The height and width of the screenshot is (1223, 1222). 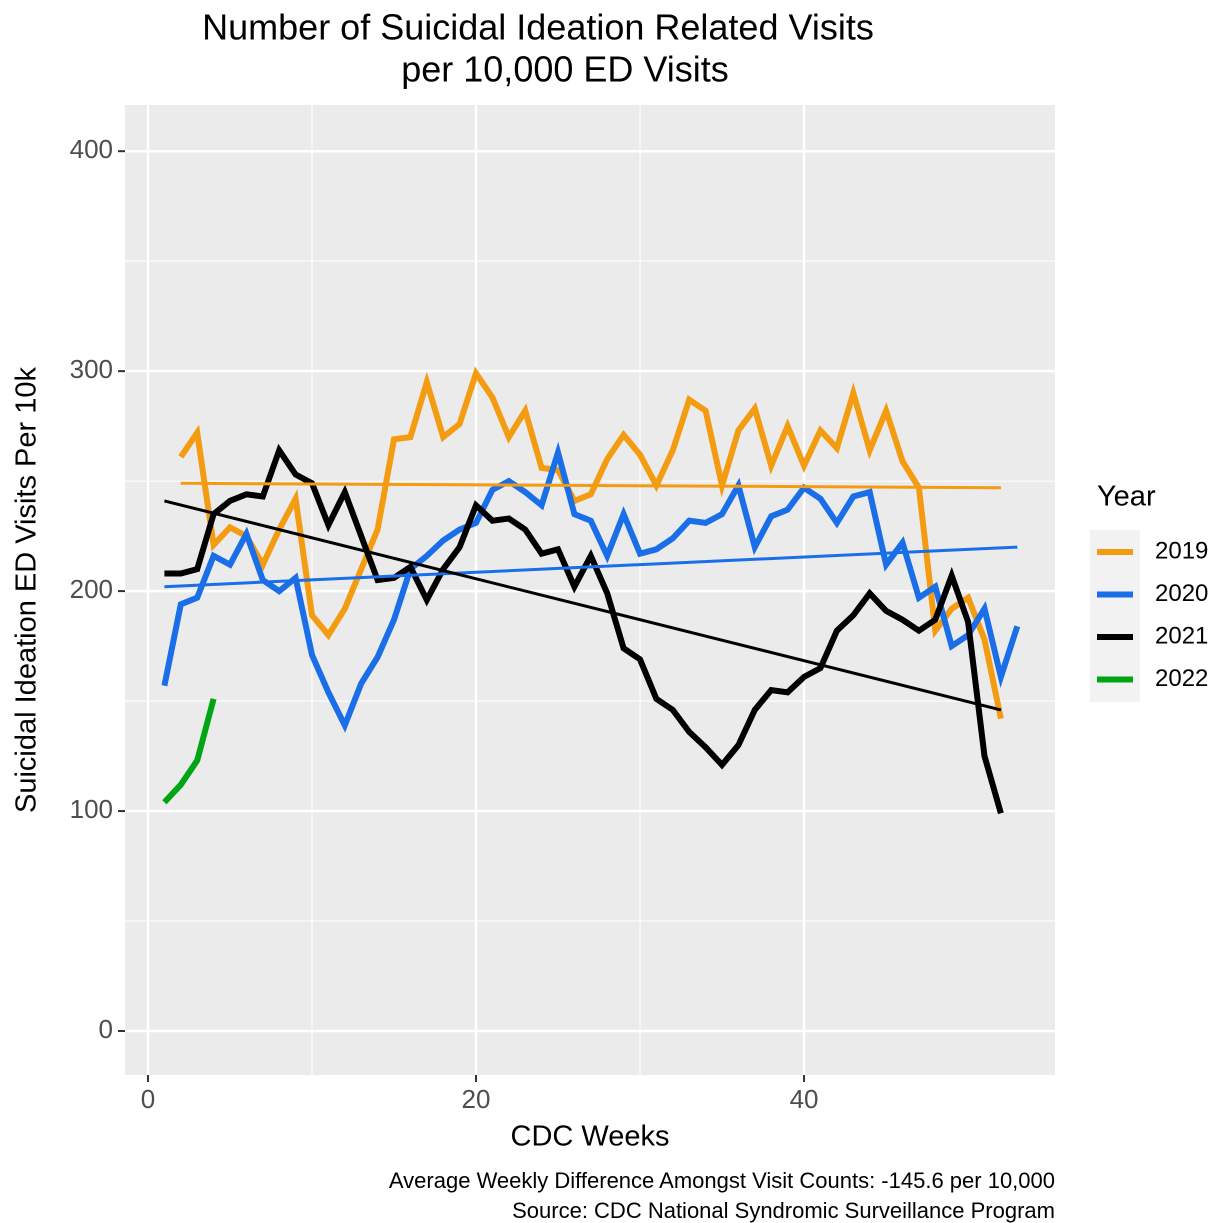 I want to click on y-axis-title: Suicidal Ideation ED Visits Per 10k, so click(x=27, y=590).